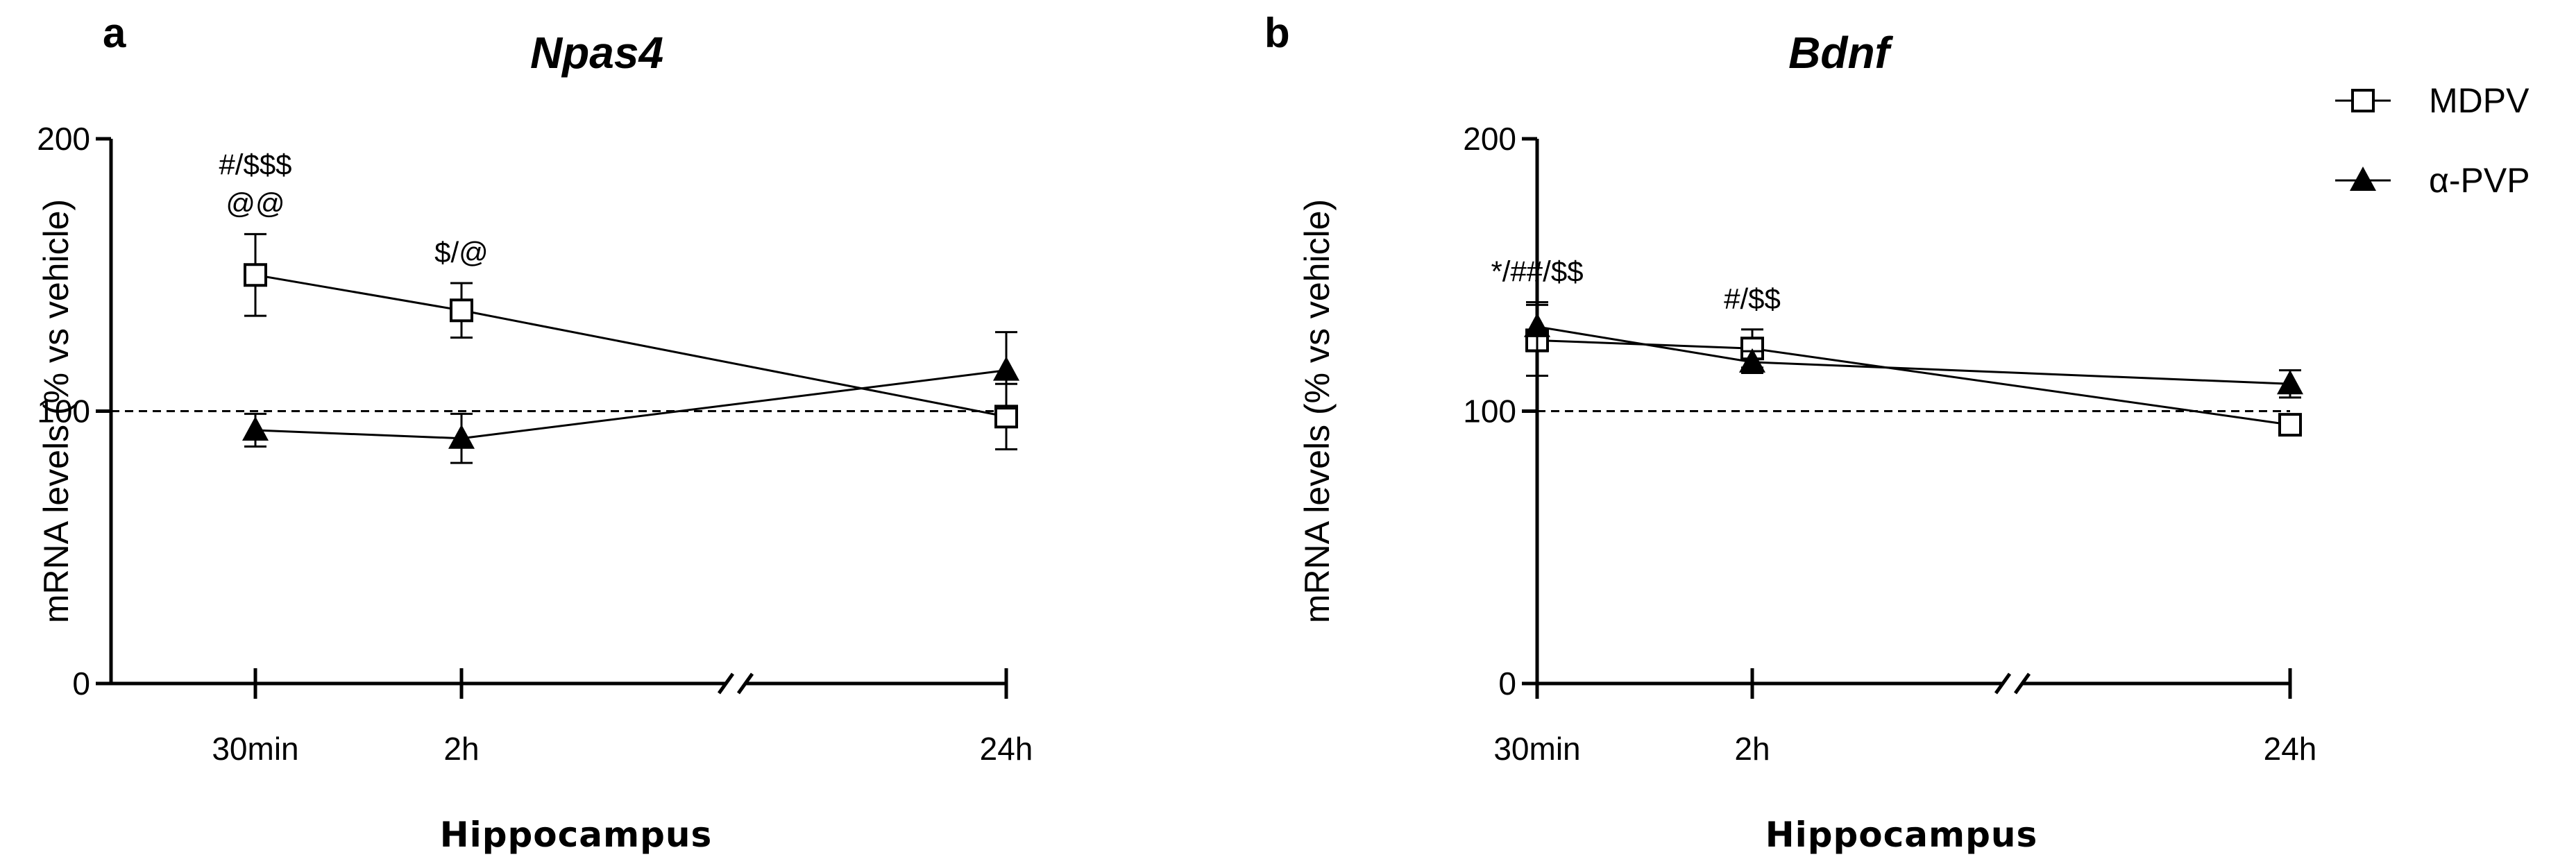 The image size is (2576, 866). What do you see at coordinates (255, 203) in the screenshot?
I see `significance-annotation: @@` at bounding box center [255, 203].